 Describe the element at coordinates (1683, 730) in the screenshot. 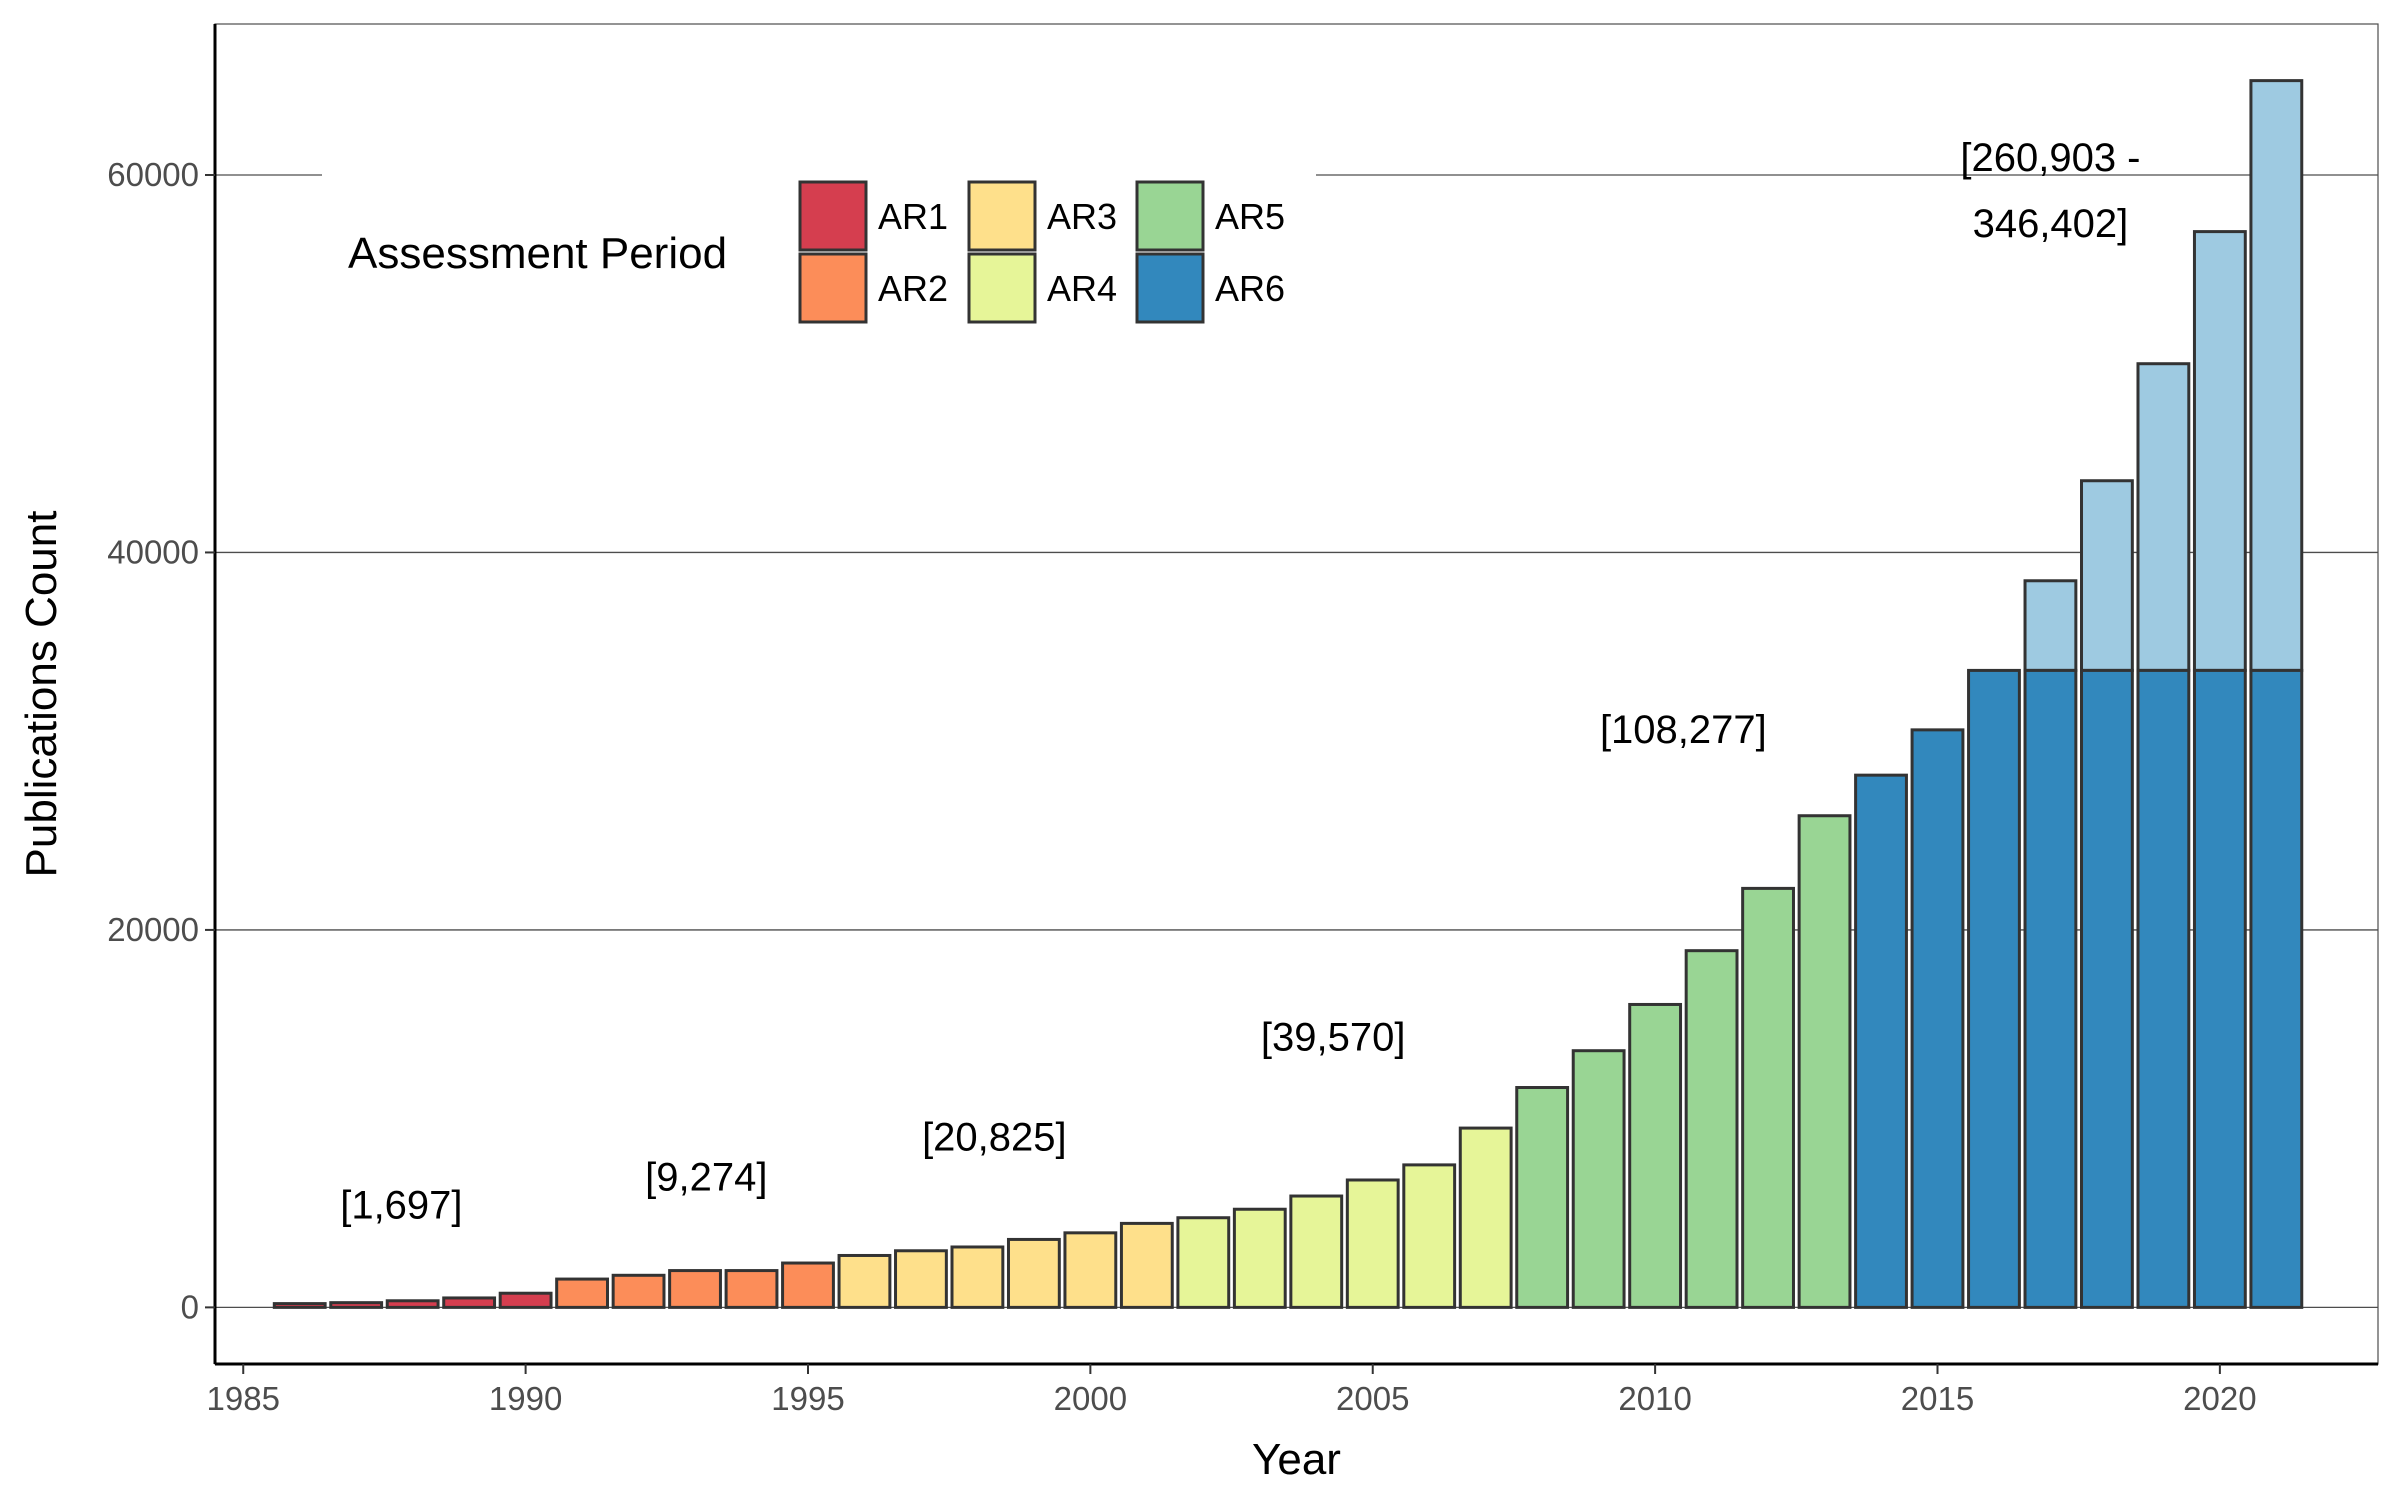

I see `period-total-label: [108,277]` at that location.